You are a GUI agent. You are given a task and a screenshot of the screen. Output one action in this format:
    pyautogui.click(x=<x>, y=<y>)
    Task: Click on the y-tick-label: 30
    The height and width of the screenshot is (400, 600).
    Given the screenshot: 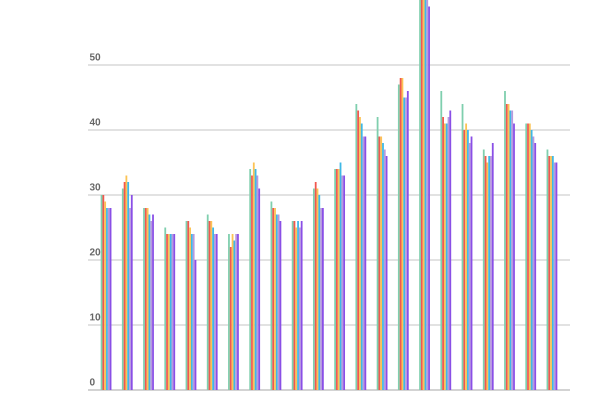 What is the action you would take?
    pyautogui.click(x=95, y=186)
    